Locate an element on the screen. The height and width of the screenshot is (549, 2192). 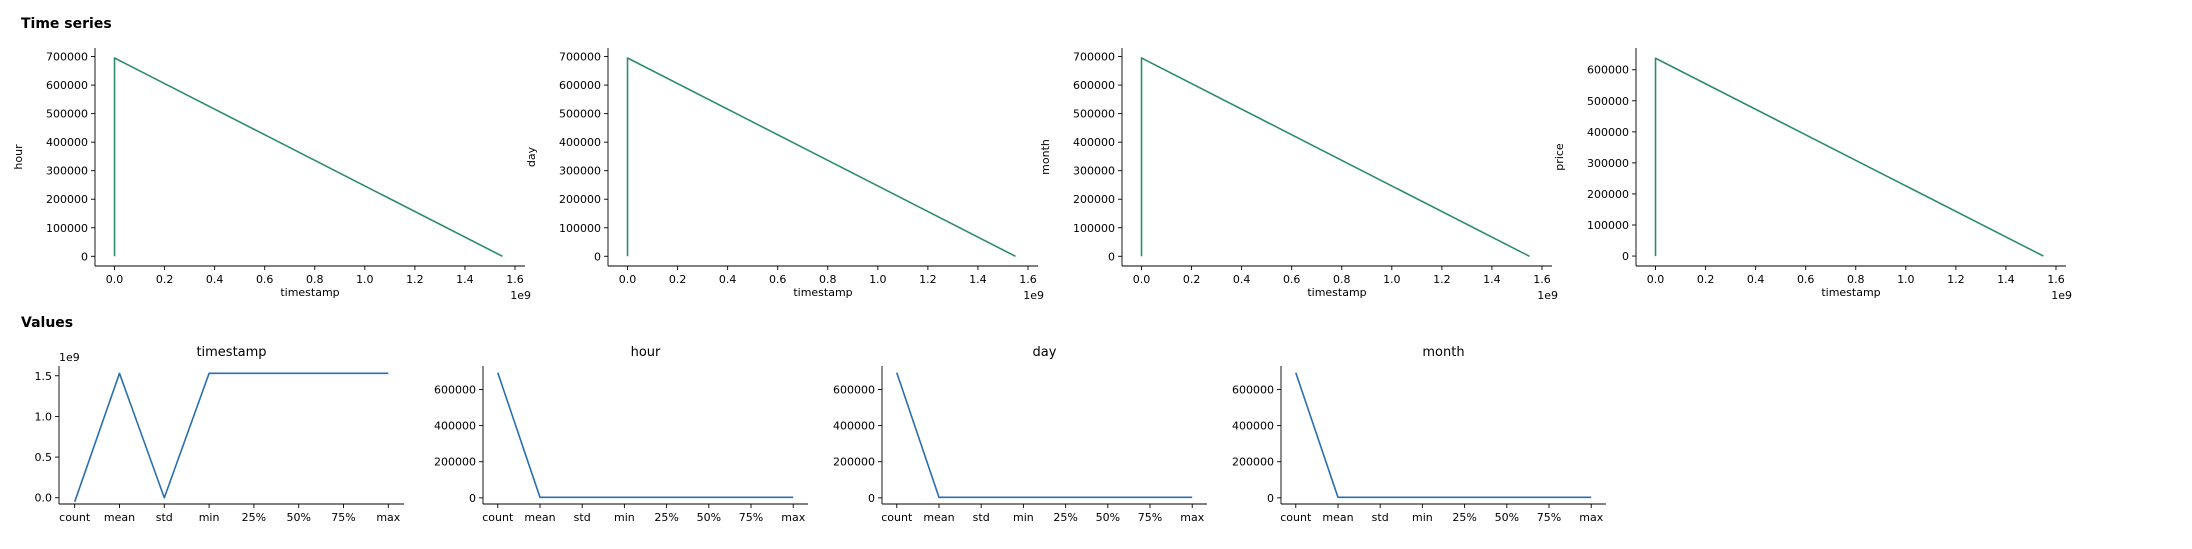
y-tick-label: 700000 is located at coordinates (580, 57).